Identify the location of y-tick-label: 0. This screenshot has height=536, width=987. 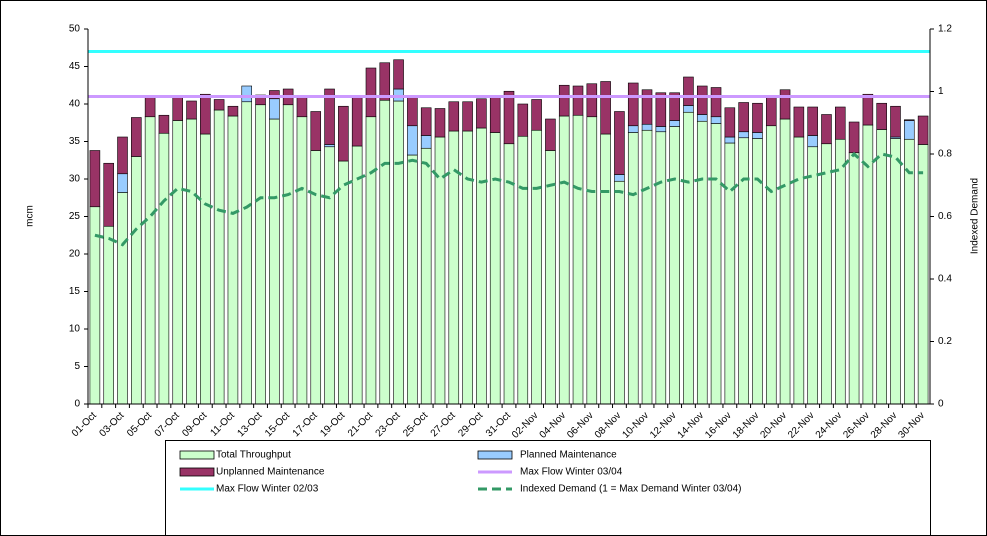
(77, 404).